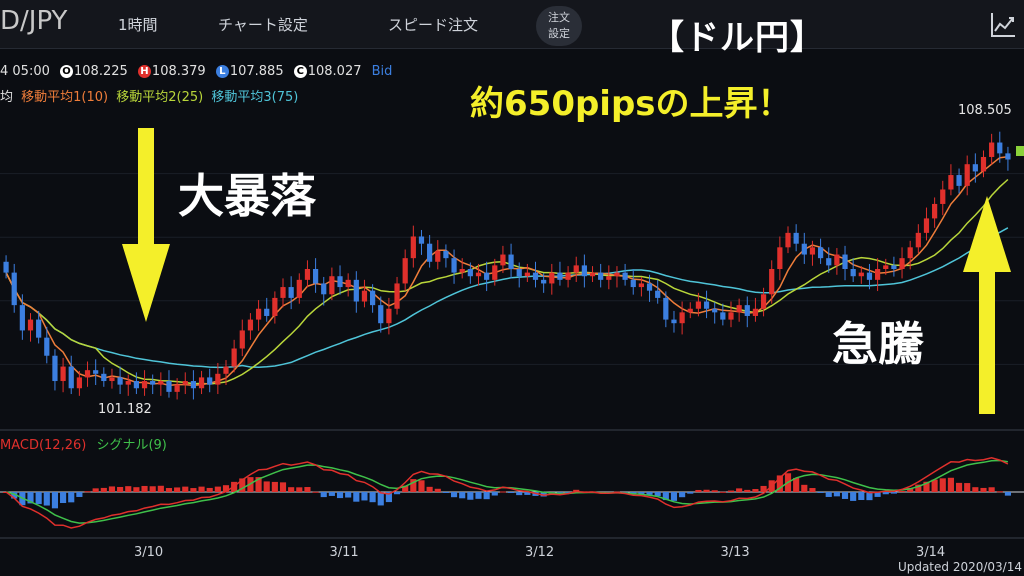 This screenshot has height=576, width=1024. What do you see at coordinates (559, 26) in the screenshot?
I see `order-settings-button: 注文 設定` at bounding box center [559, 26].